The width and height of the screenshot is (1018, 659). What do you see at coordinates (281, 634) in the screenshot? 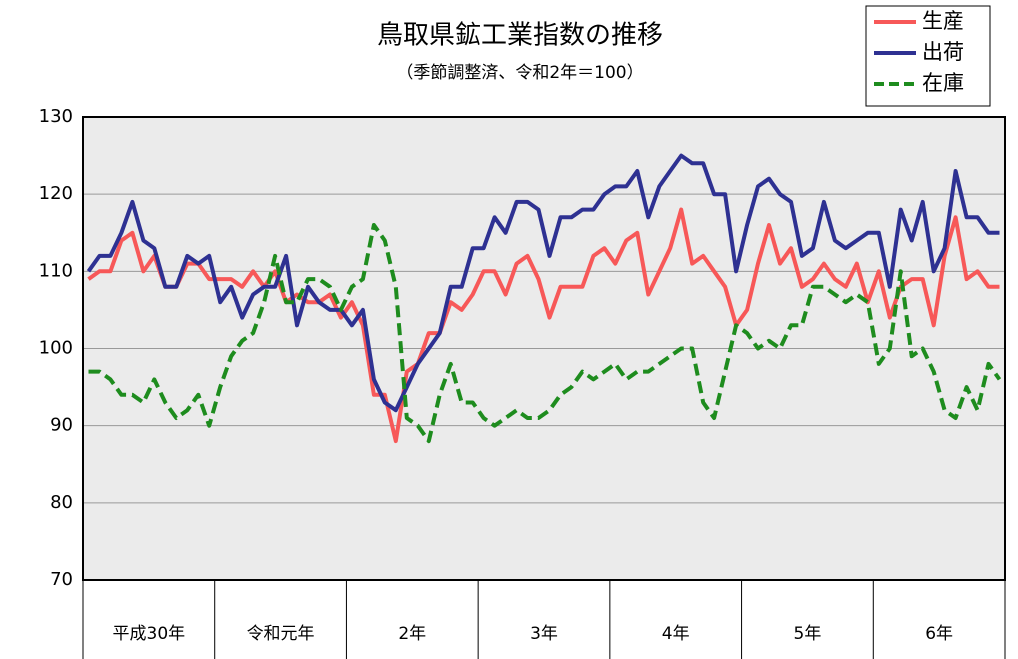
I see `x-tick-label: 令和元年` at bounding box center [281, 634].